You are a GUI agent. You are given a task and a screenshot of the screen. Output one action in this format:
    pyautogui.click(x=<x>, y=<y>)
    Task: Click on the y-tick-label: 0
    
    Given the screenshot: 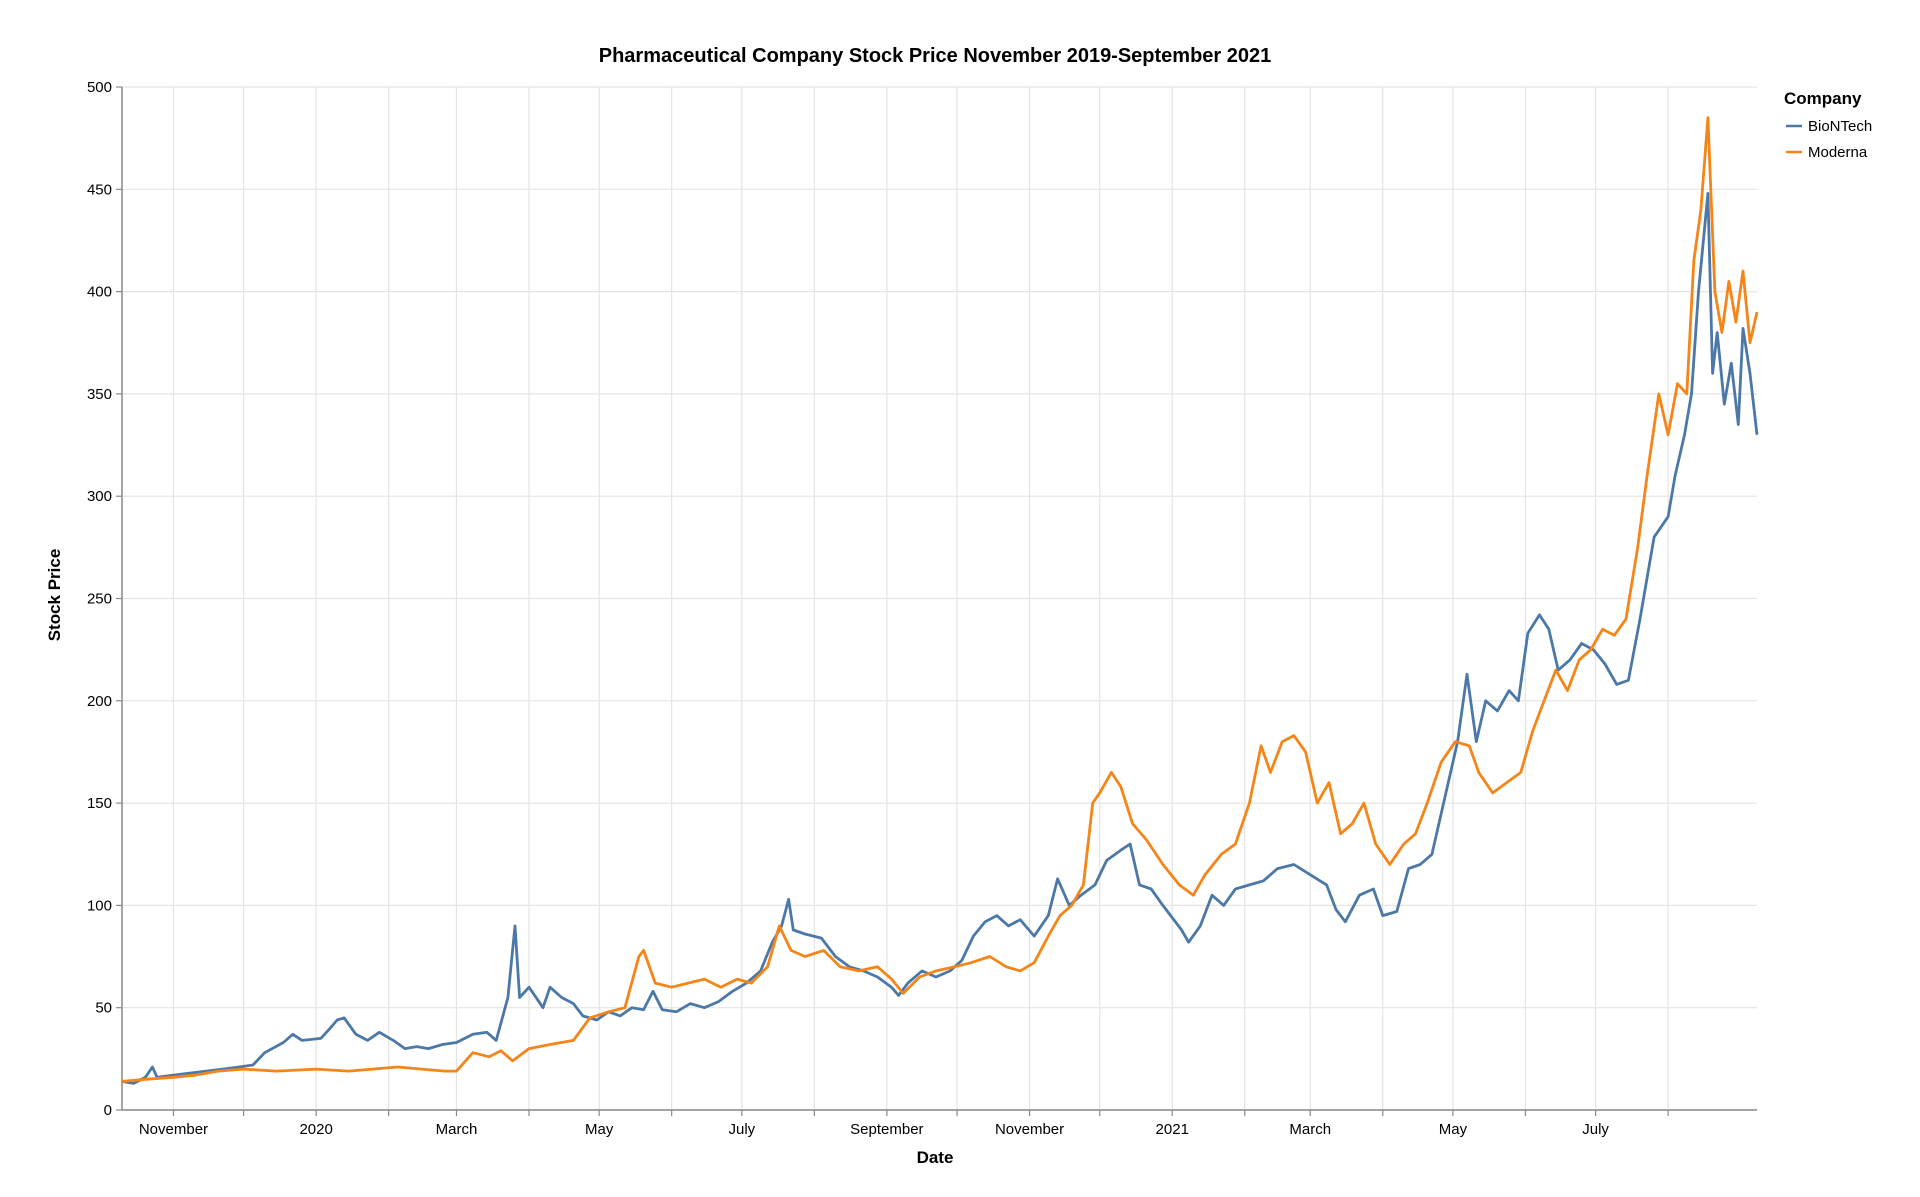 What is the action you would take?
    pyautogui.click(x=108, y=1110)
    